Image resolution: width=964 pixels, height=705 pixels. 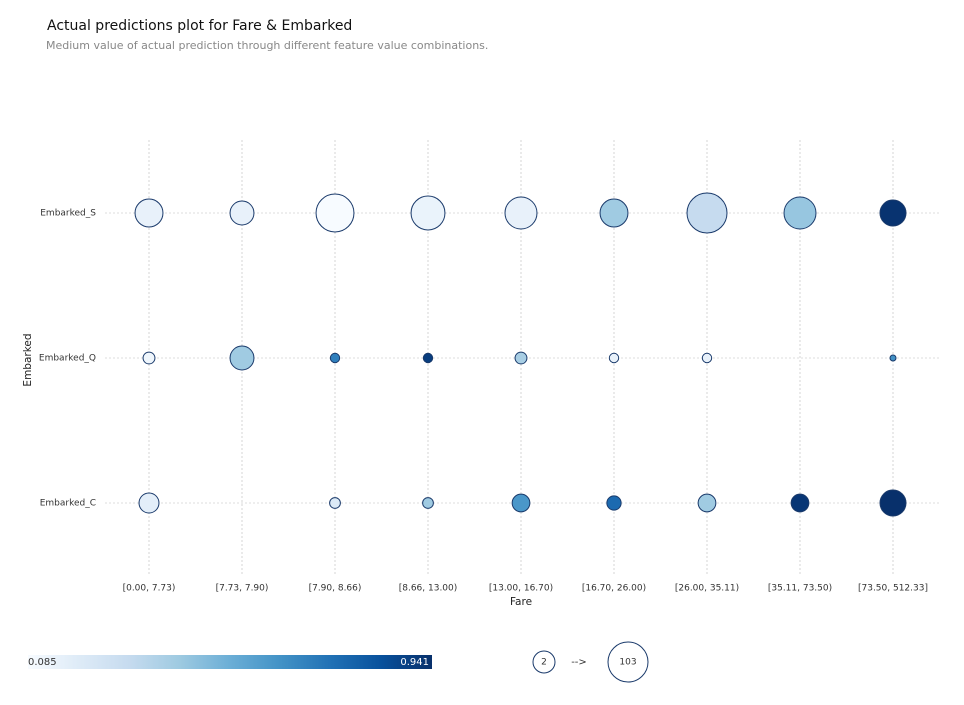 I want to click on x-tick-label: [7.73, 7.90), so click(x=242, y=589).